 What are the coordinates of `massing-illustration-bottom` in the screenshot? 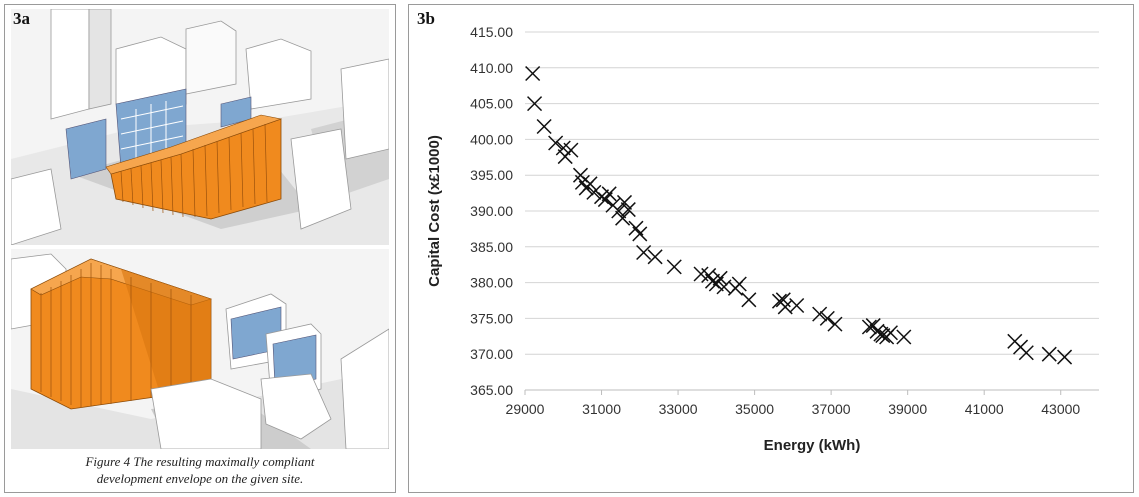 It's located at (200, 349).